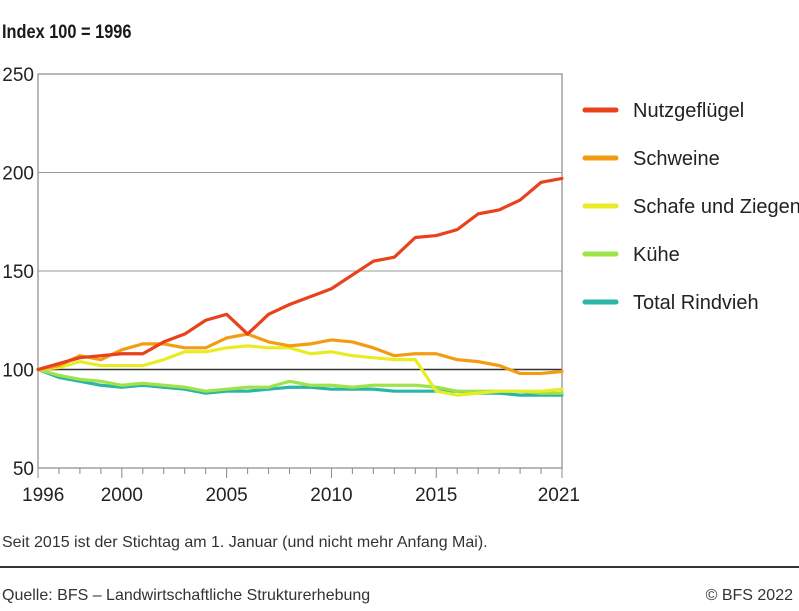 The image size is (799, 611). Describe the element at coordinates (23, 469) in the screenshot. I see `y-tick-label: 50` at that location.